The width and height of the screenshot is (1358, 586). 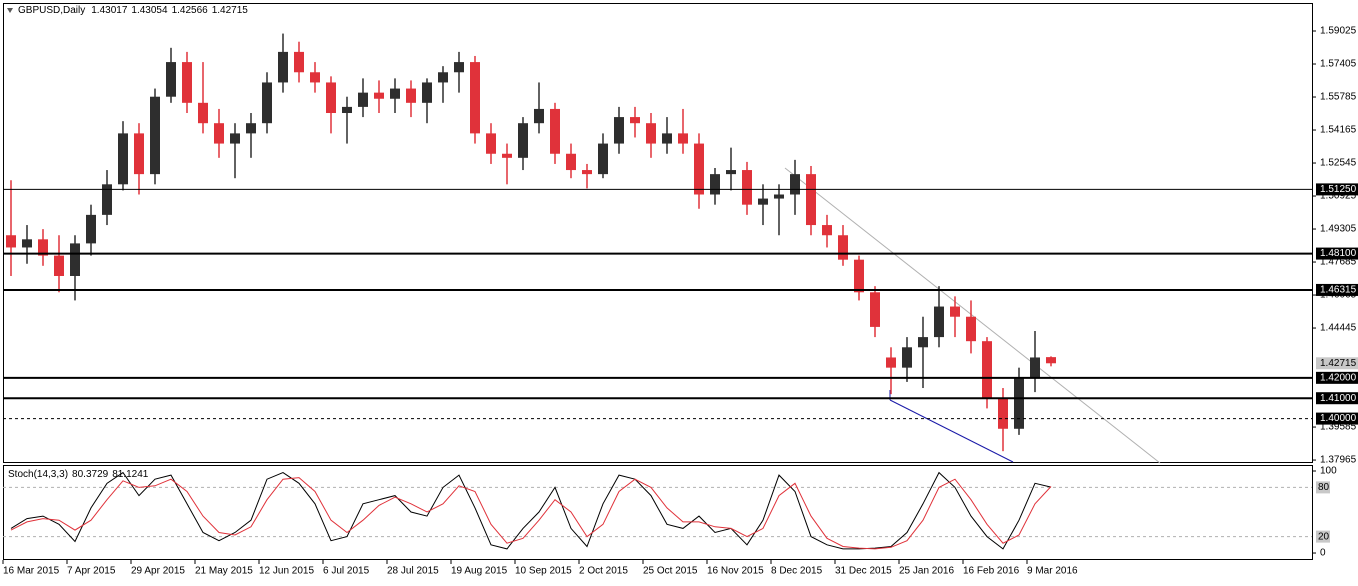 What do you see at coordinates (130, 474) in the screenshot?
I see `stoch-d-value: 81.1241` at bounding box center [130, 474].